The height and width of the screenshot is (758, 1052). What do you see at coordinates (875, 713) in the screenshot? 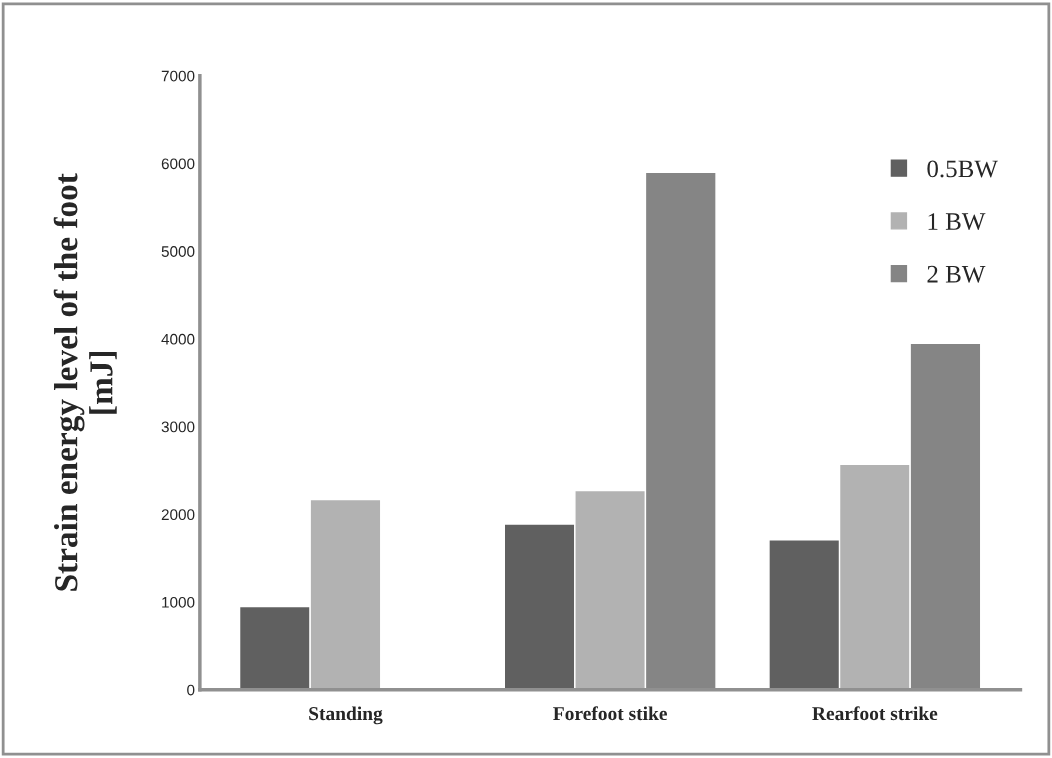
I see `x-tick-label: Rearfoot strike` at bounding box center [875, 713].